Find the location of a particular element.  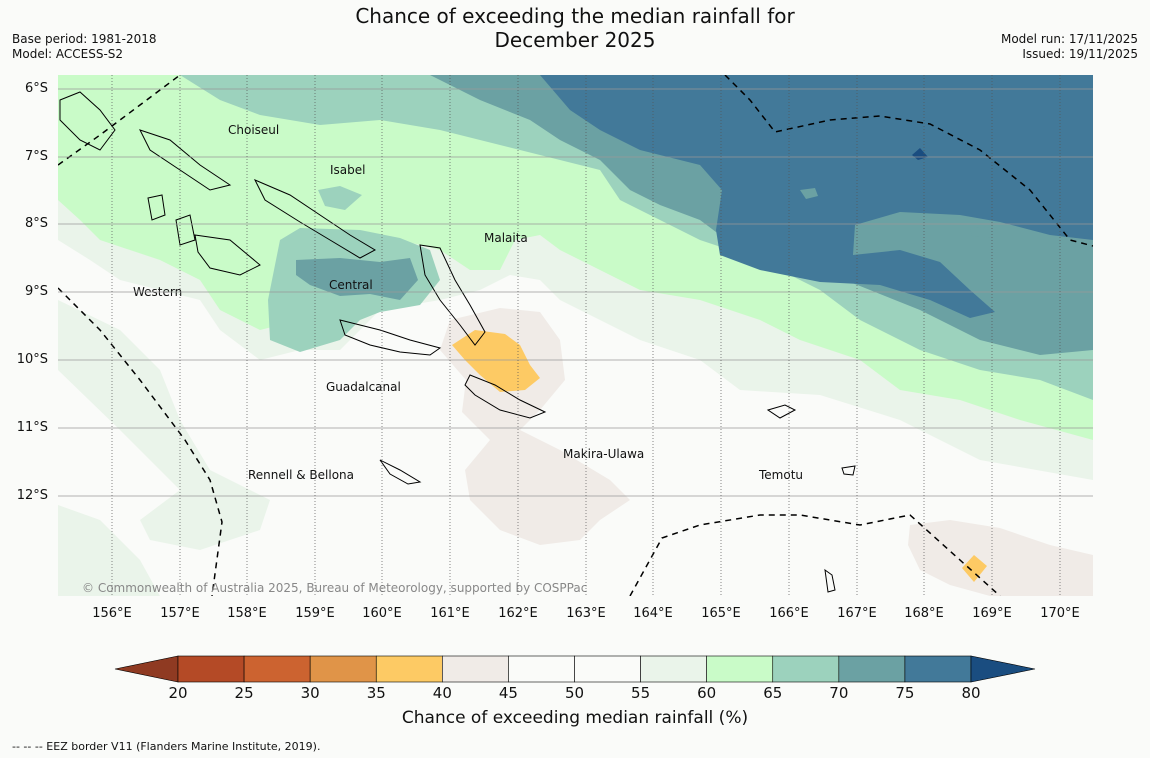

colorbar-tick-label: 70 is located at coordinates (839, 693).